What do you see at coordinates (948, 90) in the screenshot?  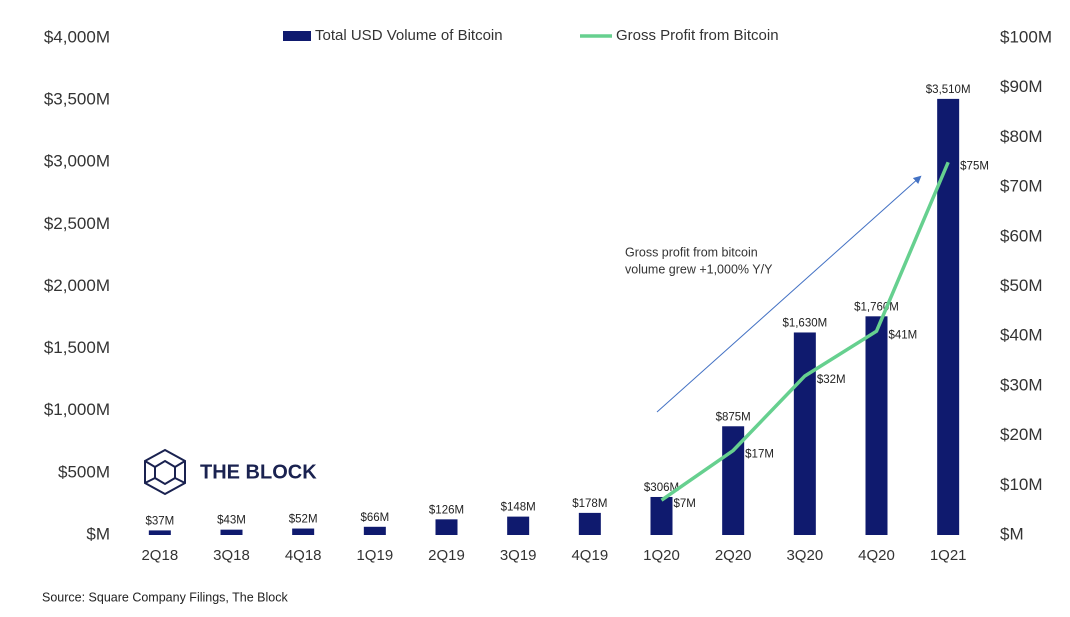 I see `bar-value-label: $3,510M` at bounding box center [948, 90].